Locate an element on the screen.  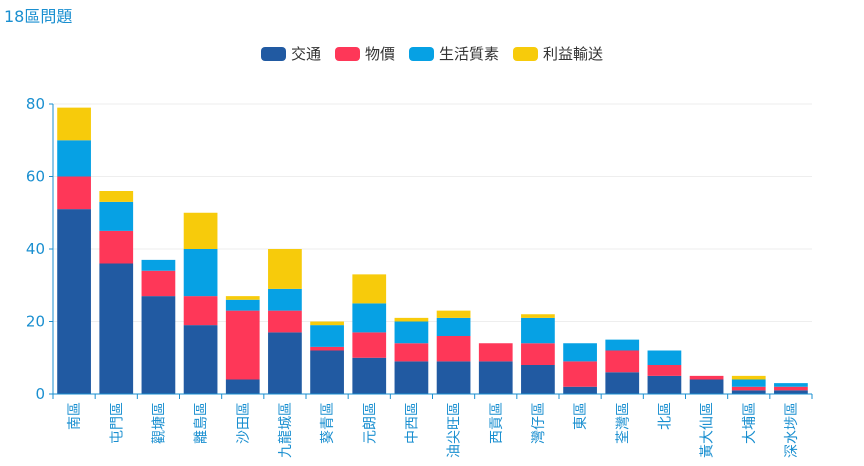
legend-item: 利益輸送 is located at coordinates (558, 53).